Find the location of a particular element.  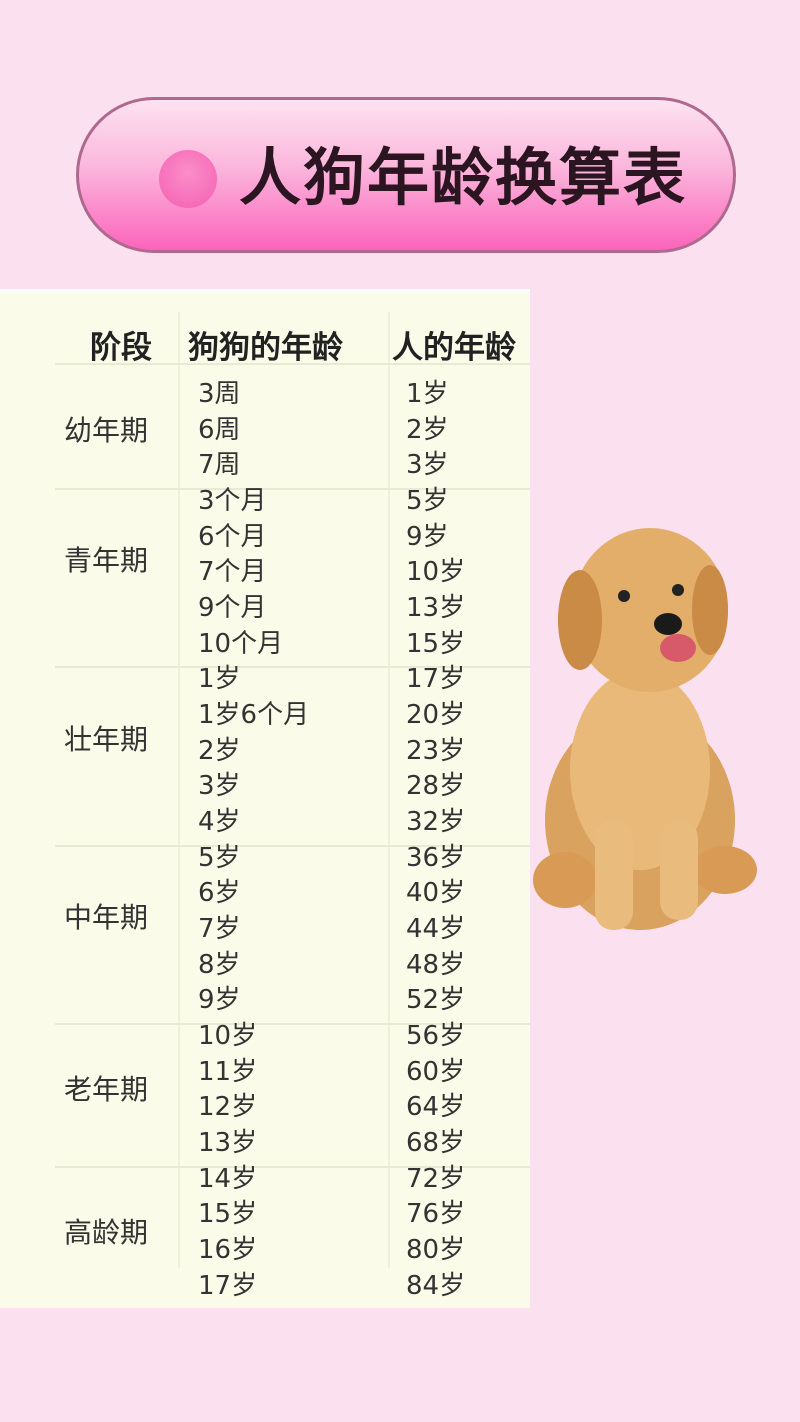

dog-age-cell: 9个月 is located at coordinates (232, 608).